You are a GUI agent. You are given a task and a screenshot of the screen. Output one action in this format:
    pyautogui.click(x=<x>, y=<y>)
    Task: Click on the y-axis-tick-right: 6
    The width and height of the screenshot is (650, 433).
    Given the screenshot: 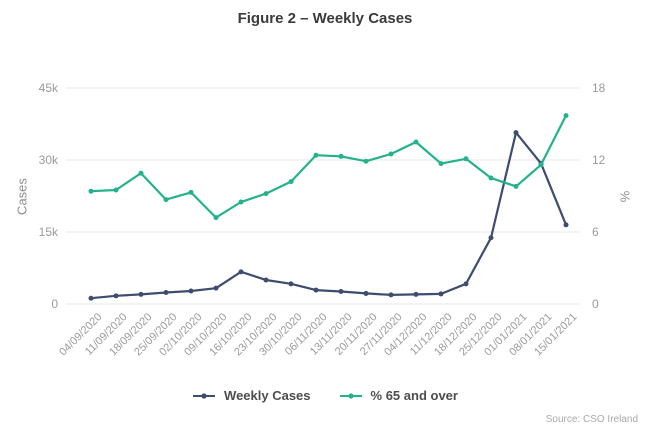 What is the action you would take?
    pyautogui.click(x=595, y=232)
    